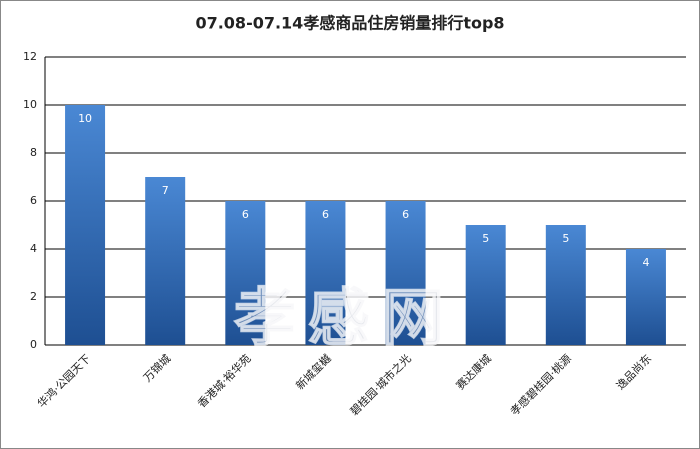  I want to click on data-label: 7, so click(165, 190).